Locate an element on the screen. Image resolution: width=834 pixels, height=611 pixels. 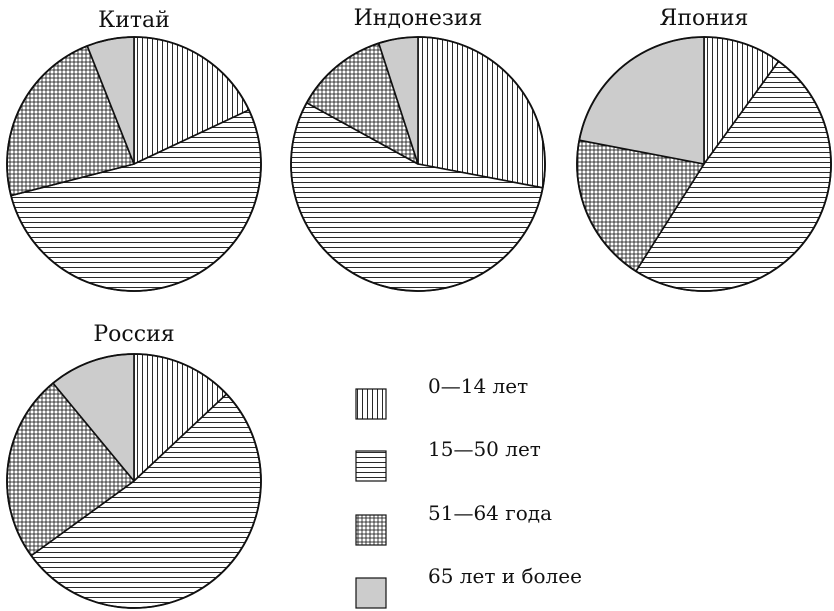
legend-item-15-50: 15—50 лет is located at coordinates (448, 459).